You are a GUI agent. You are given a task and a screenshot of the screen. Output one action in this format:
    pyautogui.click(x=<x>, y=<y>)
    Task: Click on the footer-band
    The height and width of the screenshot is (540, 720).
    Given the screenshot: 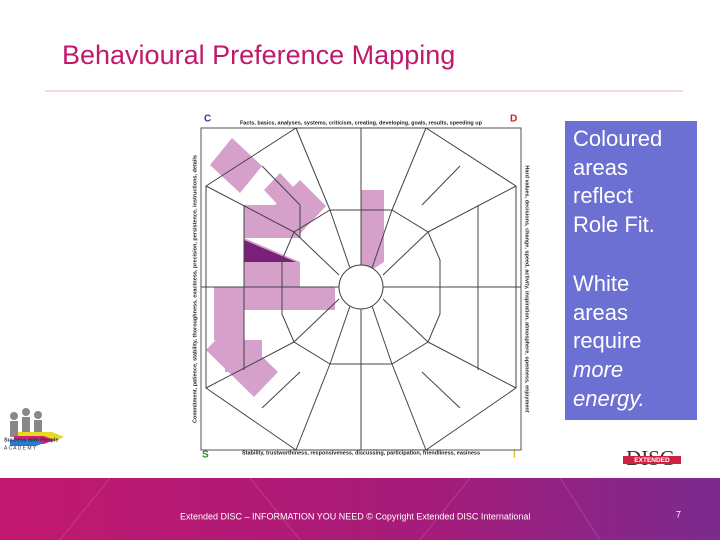 What is the action you would take?
    pyautogui.click(x=360, y=509)
    